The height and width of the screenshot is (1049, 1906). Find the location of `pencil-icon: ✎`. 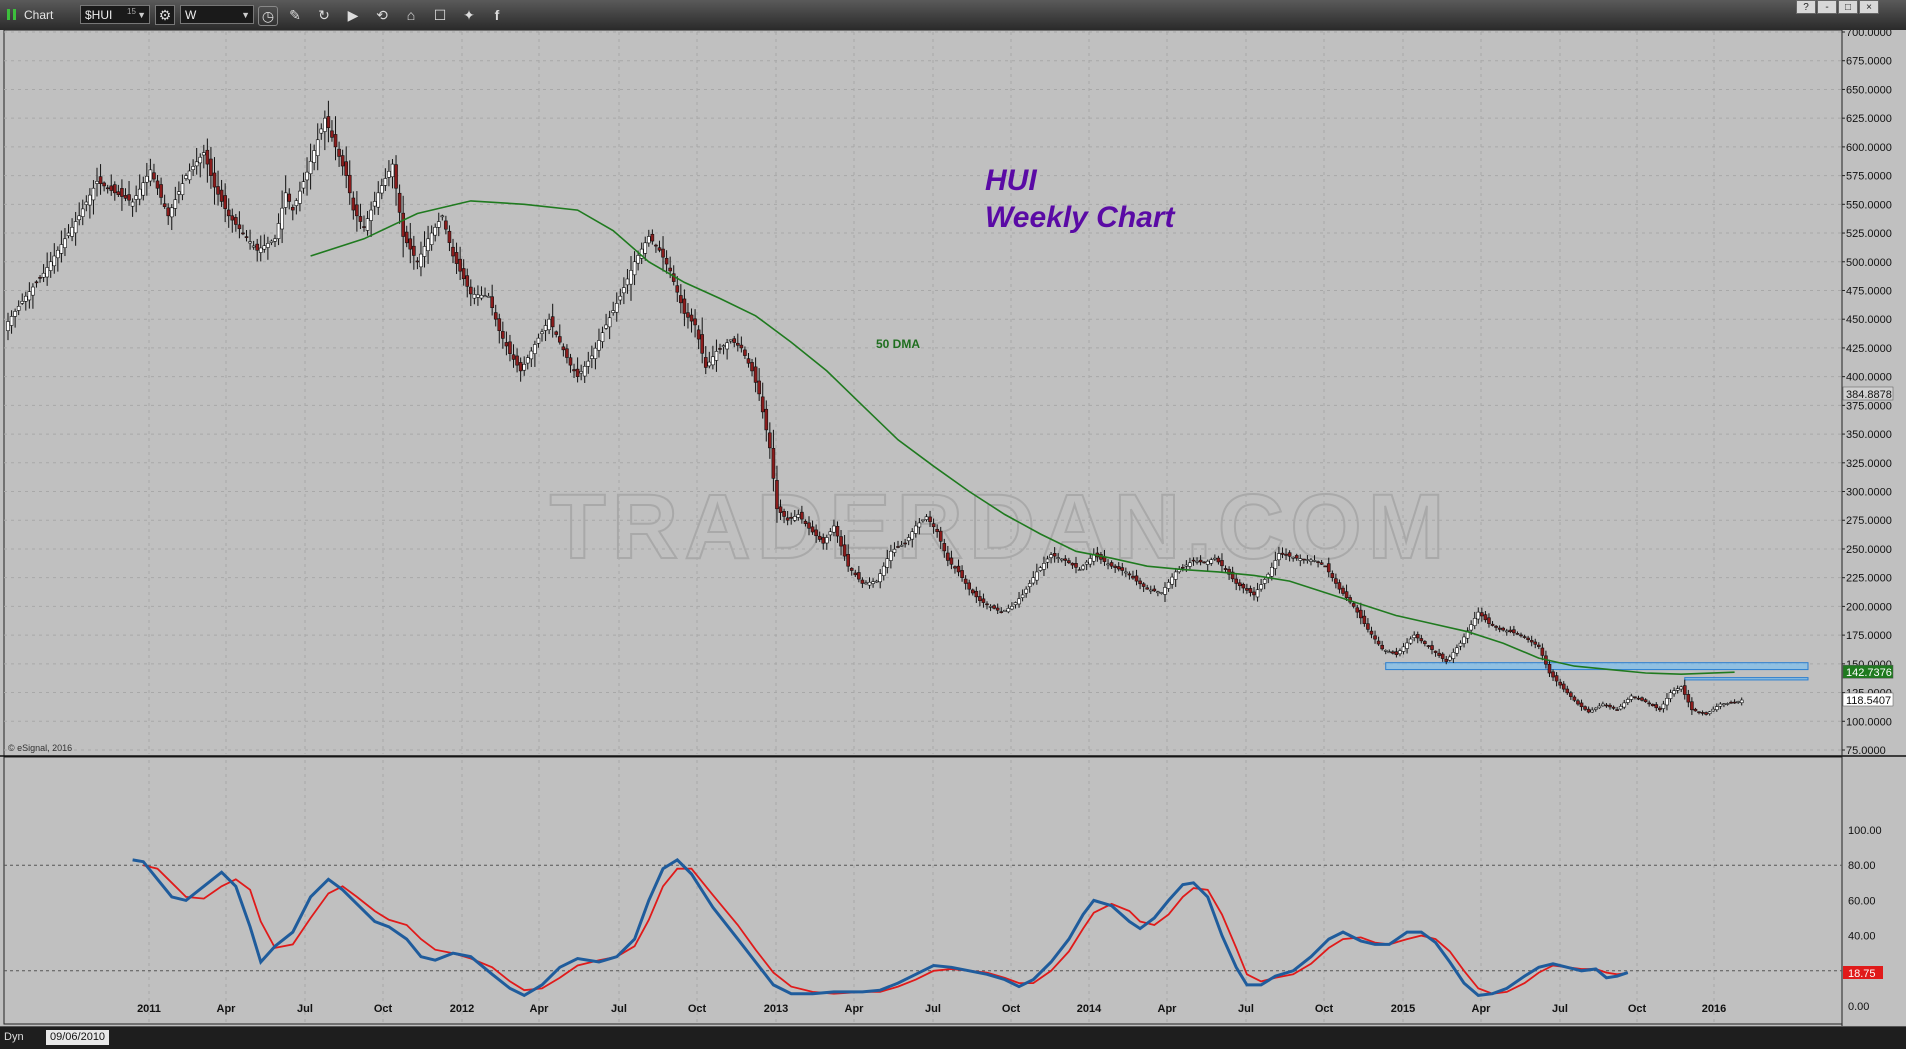

pencil-icon: ✎ is located at coordinates (295, 15).